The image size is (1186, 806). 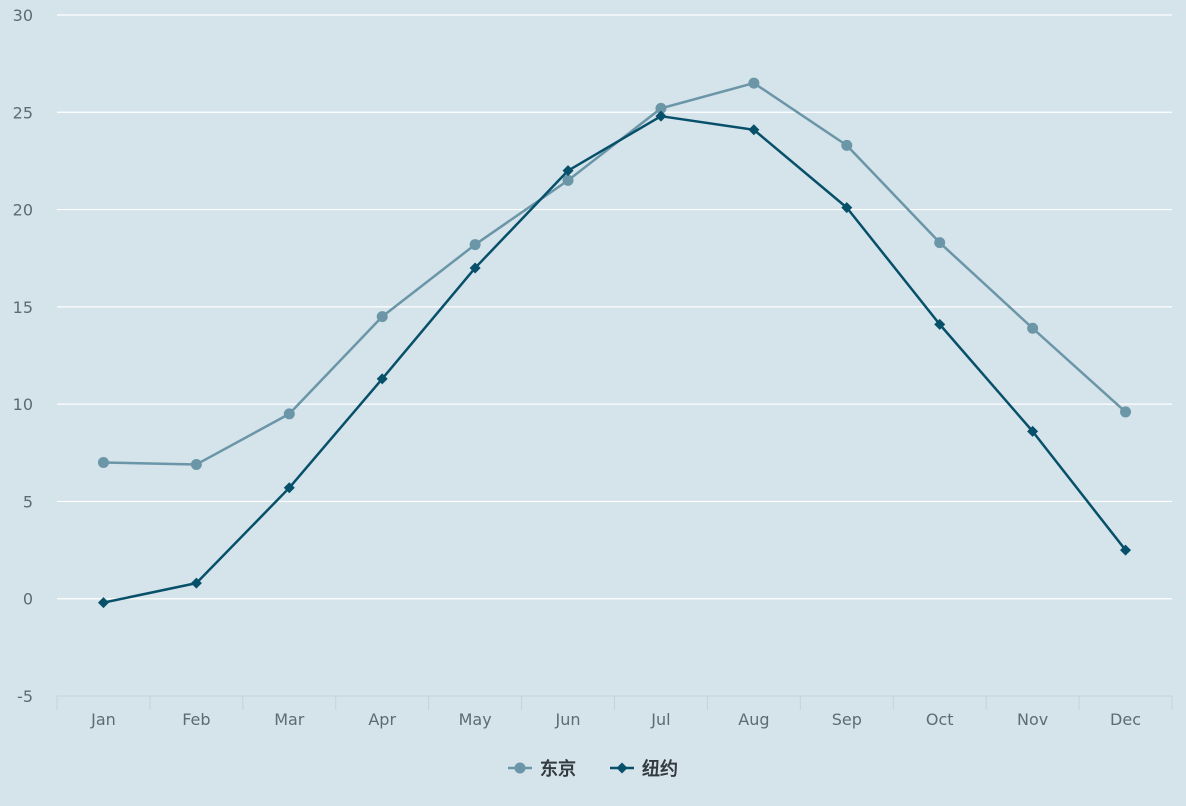 What do you see at coordinates (382, 719) in the screenshot?
I see `x-tick-label: Apr` at bounding box center [382, 719].